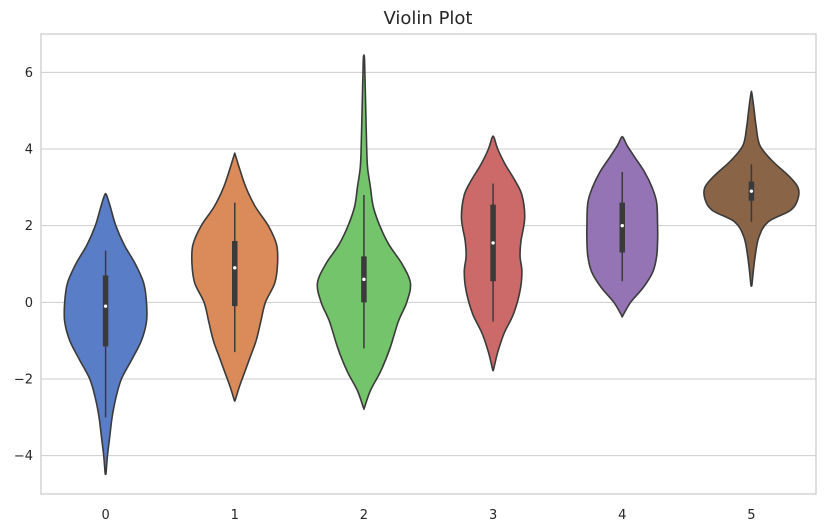 Image resolution: width=825 pixels, height=532 pixels. What do you see at coordinates (23, 265) in the screenshot?
I see `y-axis-ticks: −4 −2 0 2 4 6` at bounding box center [23, 265].